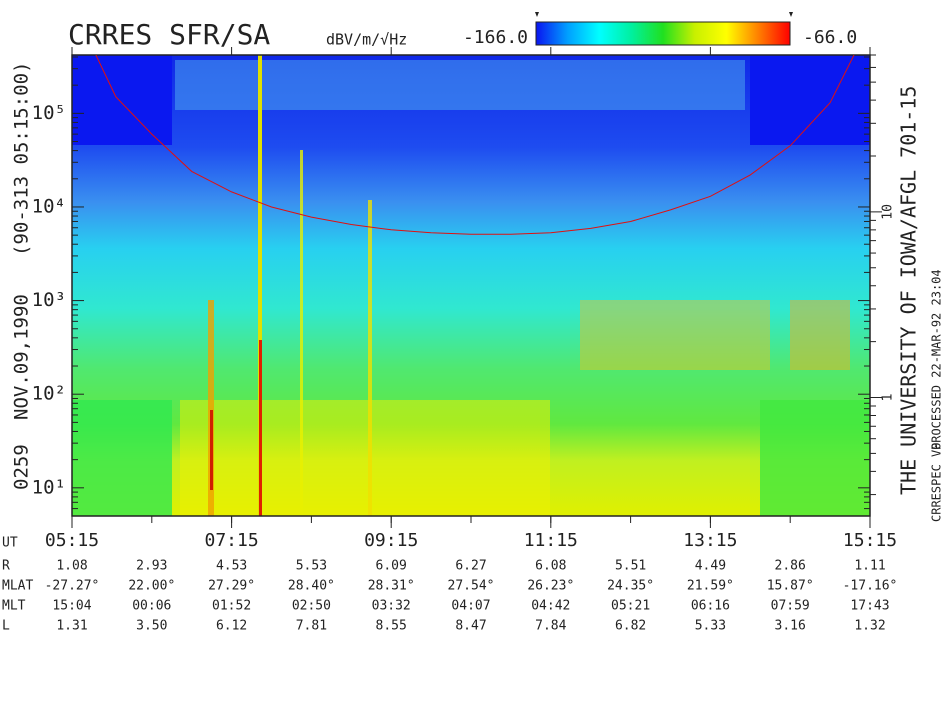  Describe the element at coordinates (49, 113) in the screenshot. I see `y-tick-label: 10⁵` at that location.